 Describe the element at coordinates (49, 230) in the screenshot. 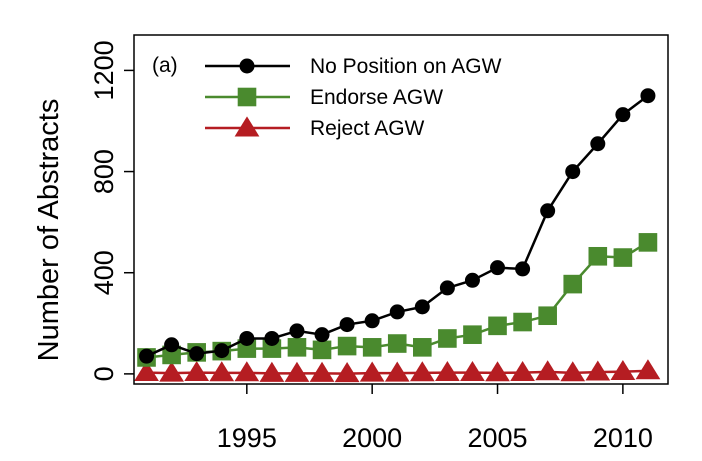

I see `y-axis-title: Number of Abstracts` at that location.